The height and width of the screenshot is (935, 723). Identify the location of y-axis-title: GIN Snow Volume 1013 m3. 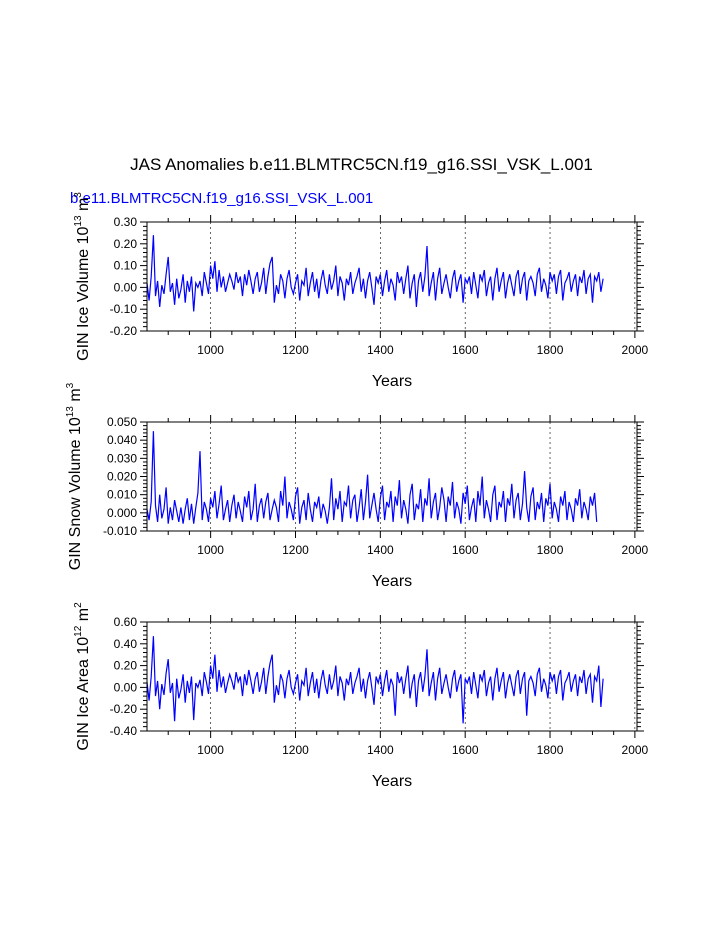
(74, 476).